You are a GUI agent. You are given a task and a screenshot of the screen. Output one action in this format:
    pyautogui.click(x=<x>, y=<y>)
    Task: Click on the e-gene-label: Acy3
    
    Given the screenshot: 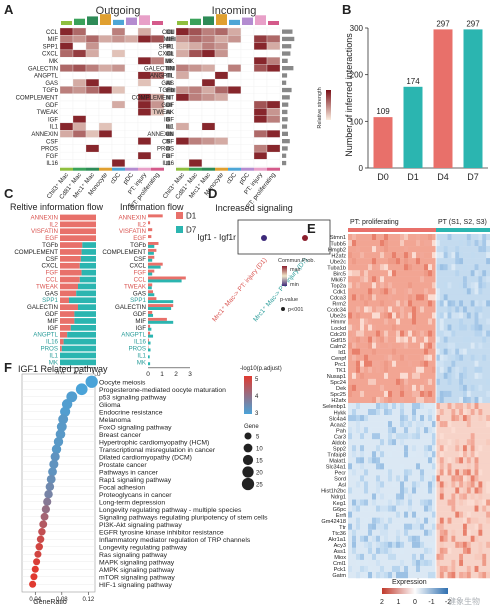 What is the action you would take?
    pyautogui.click(x=340, y=546)
    